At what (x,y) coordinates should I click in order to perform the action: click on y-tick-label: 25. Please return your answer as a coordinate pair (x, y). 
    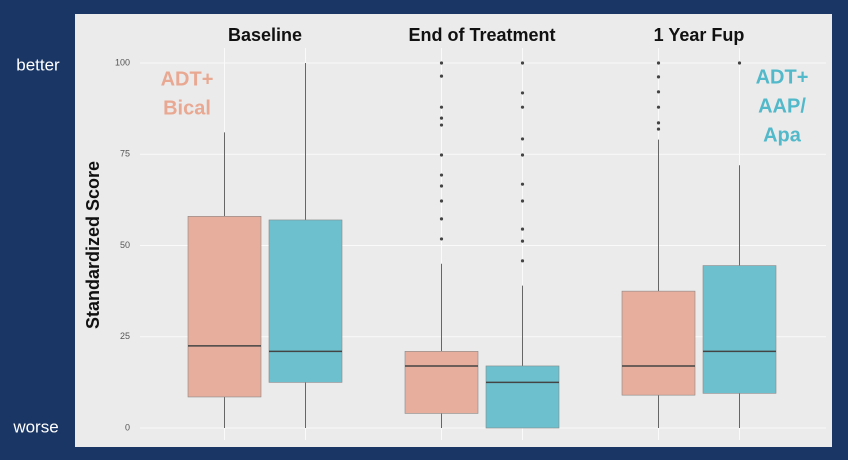
    Looking at the image, I should click on (125, 336).